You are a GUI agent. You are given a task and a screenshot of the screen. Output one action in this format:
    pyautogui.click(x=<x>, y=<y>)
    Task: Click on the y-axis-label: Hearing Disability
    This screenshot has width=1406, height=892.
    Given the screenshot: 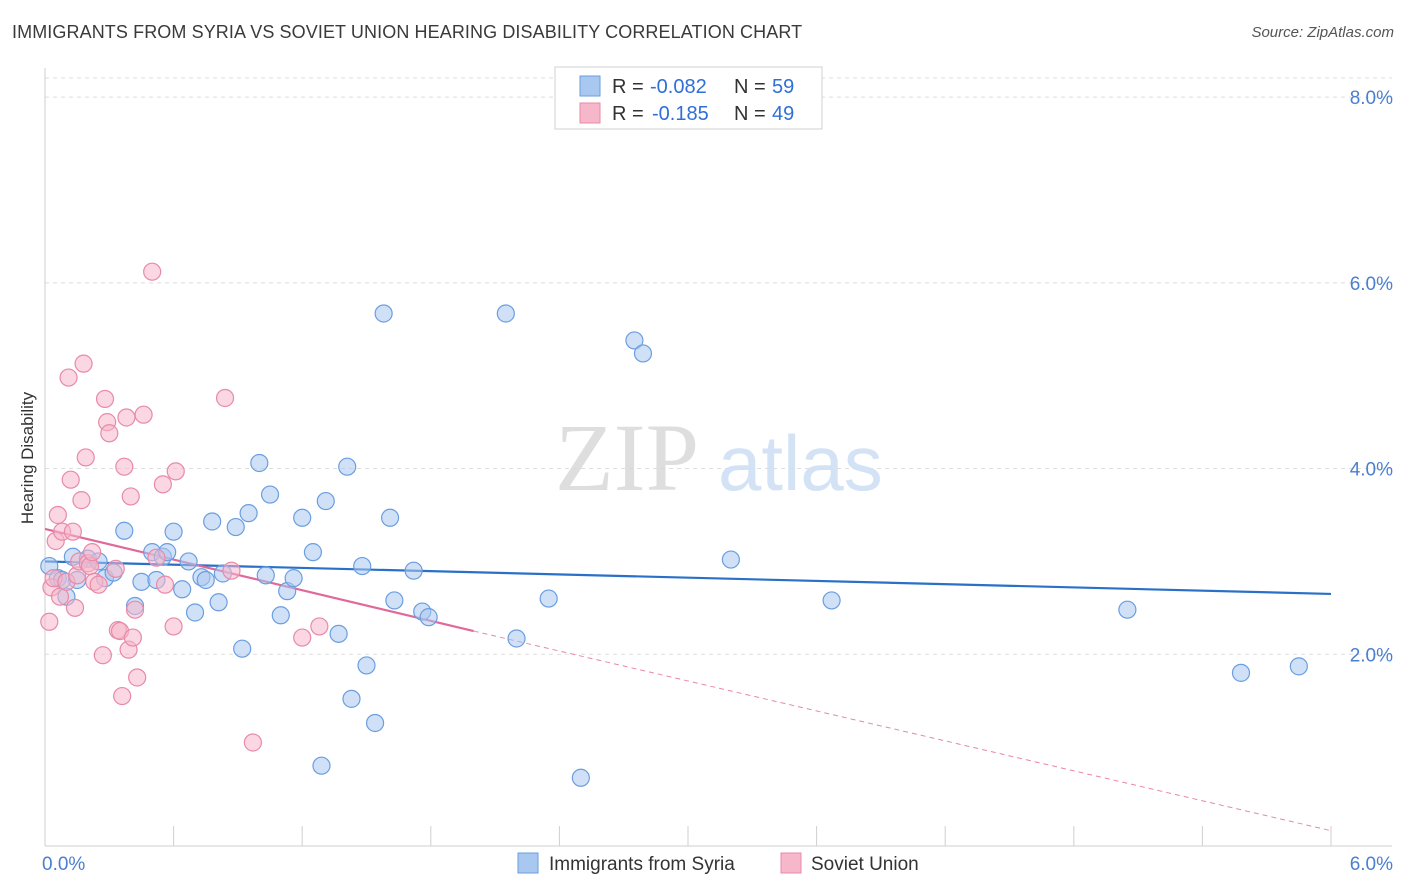 What is the action you would take?
    pyautogui.click(x=27, y=457)
    